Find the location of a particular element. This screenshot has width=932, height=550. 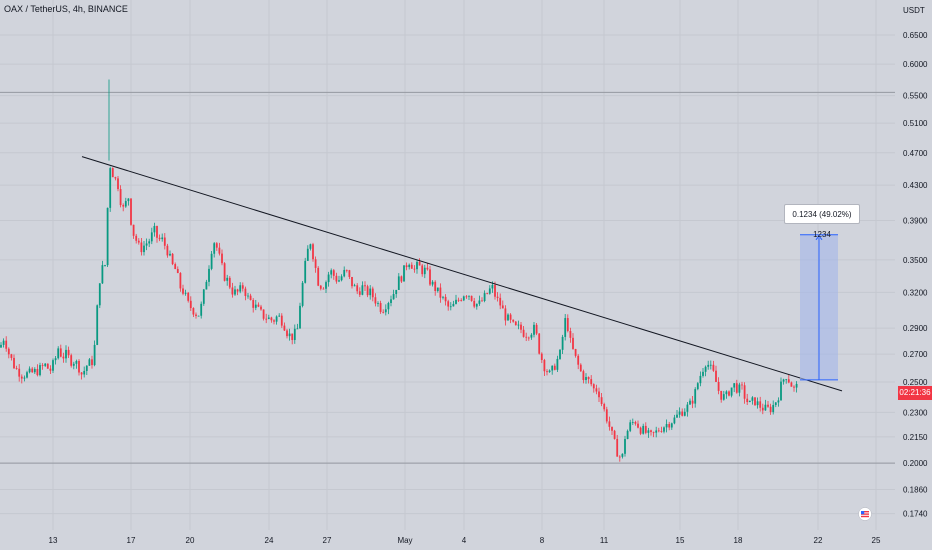

y-tick-label: 0.4300 is located at coordinates (915, 185).